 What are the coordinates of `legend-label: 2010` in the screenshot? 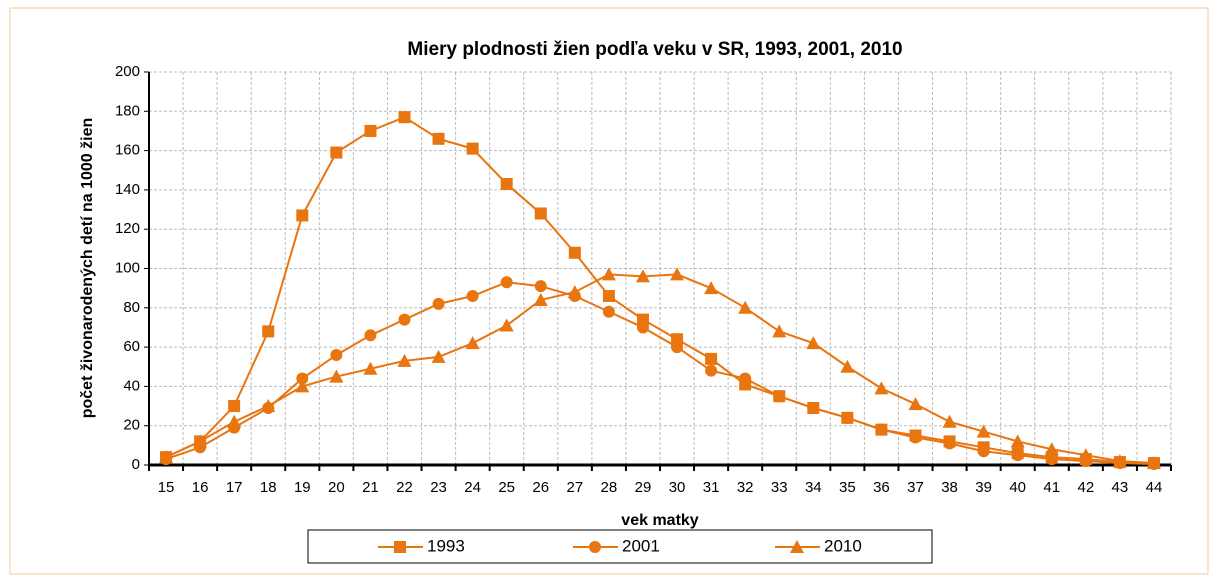 It's located at (843, 545).